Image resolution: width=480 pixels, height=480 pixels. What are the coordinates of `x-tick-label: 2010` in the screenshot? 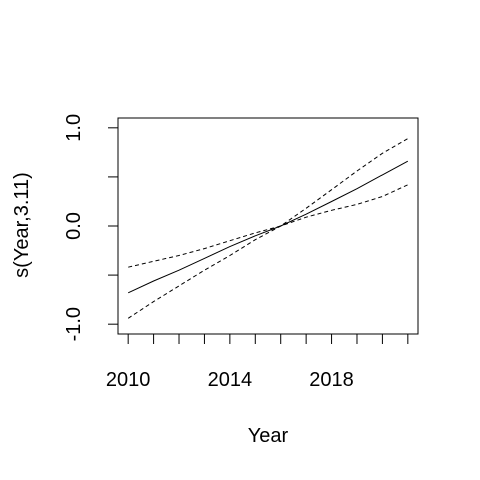 It's located at (128, 380).